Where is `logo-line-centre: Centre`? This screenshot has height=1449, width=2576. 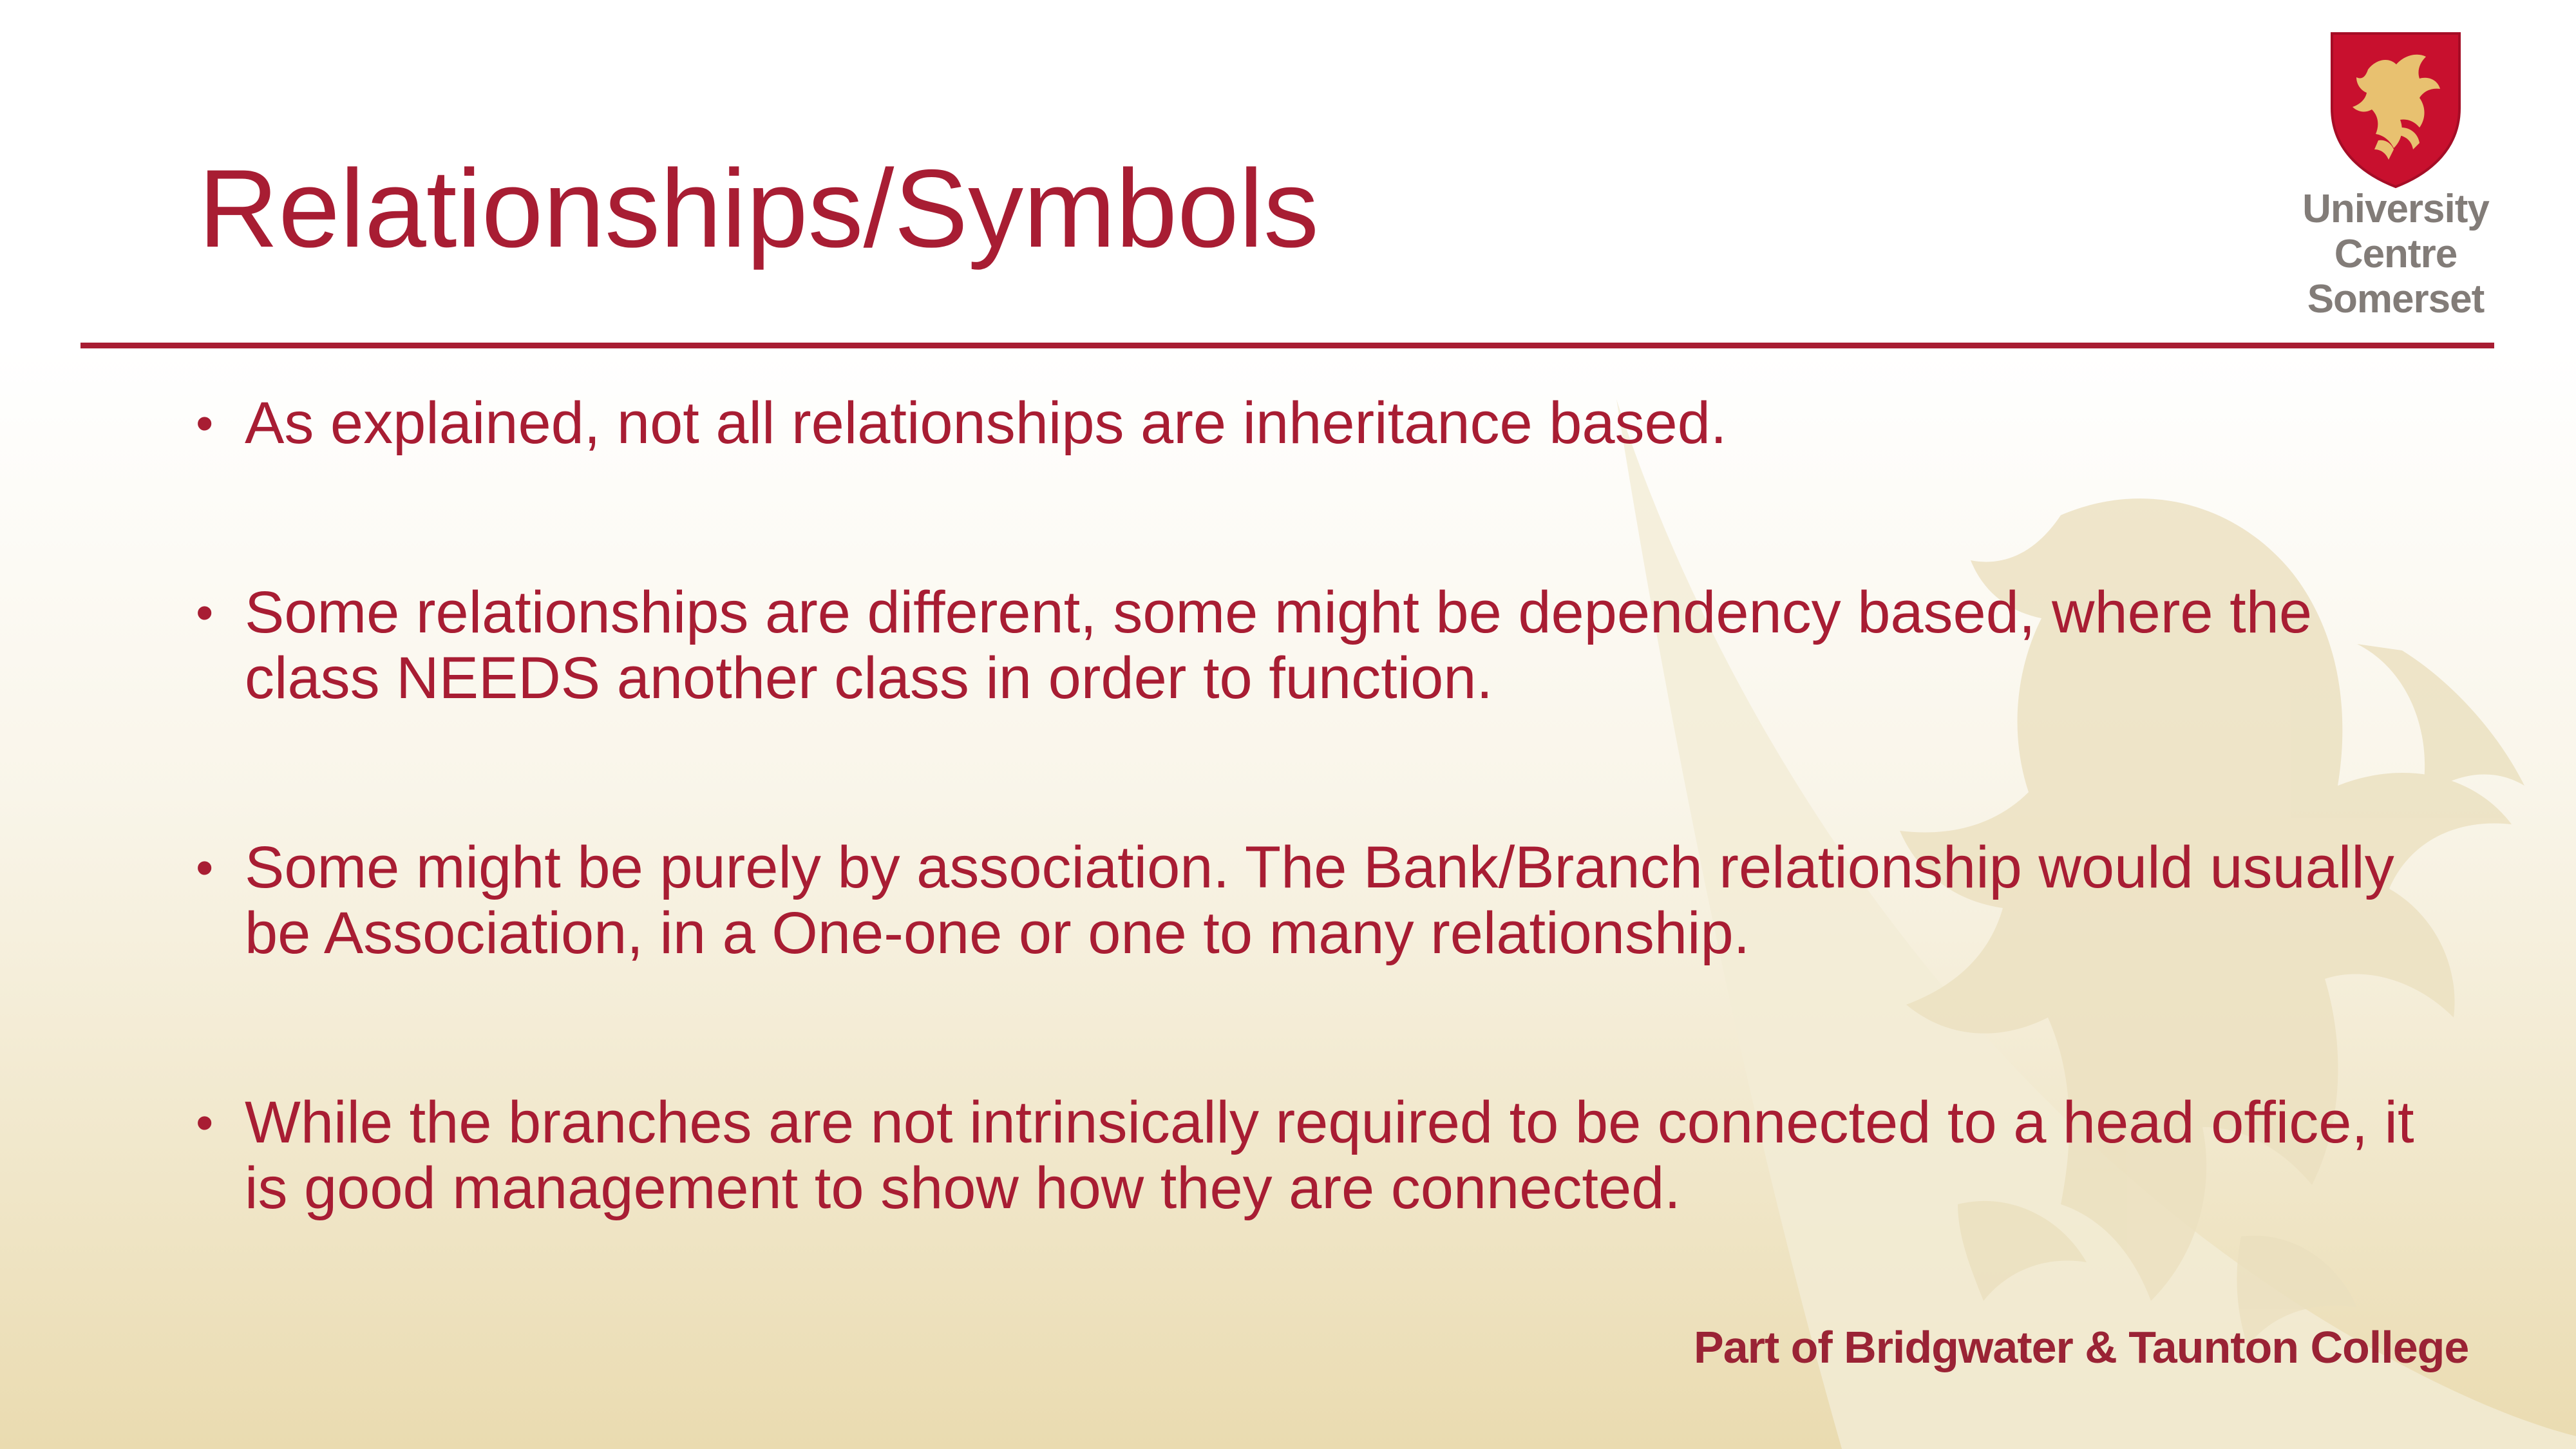 logo-line-centre: Centre is located at coordinates (2396, 254).